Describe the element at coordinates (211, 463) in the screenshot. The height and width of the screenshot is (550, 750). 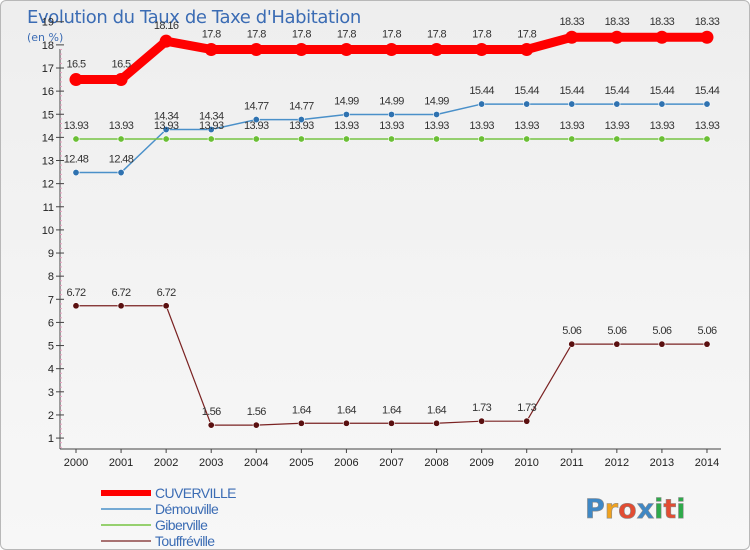
I see `x-tick-label: 2003` at that location.